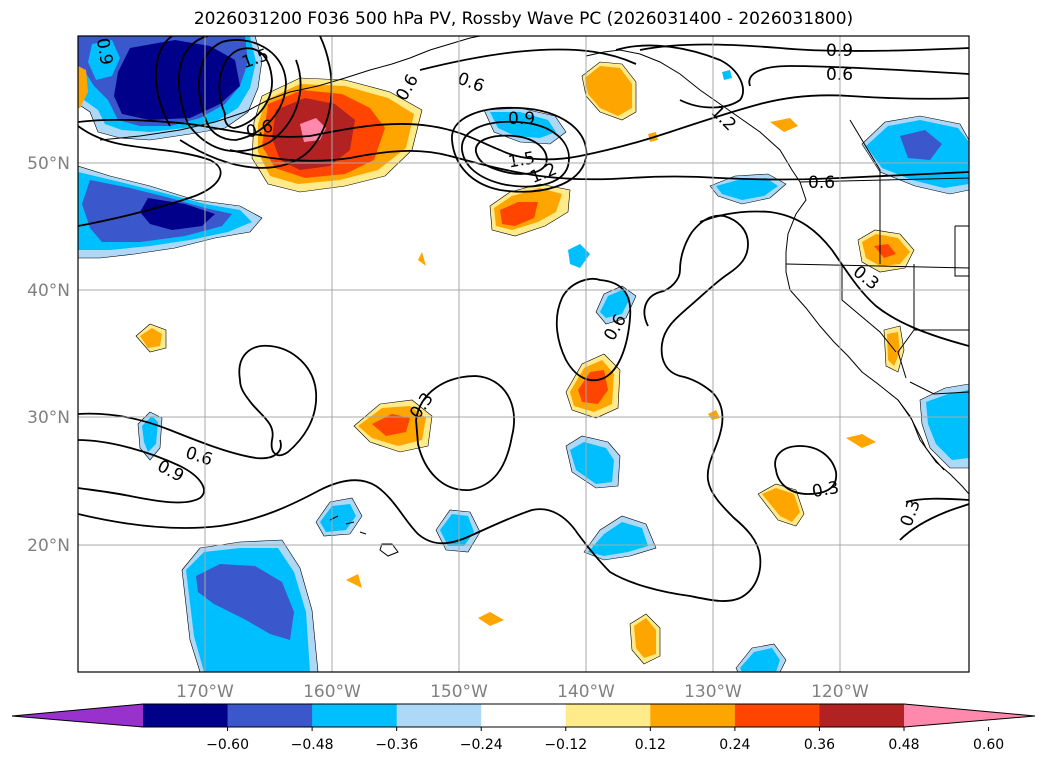 The image size is (1047, 765). Describe the element at coordinates (77, 715) in the screenshot. I see `colorbar-extend-low` at that location.